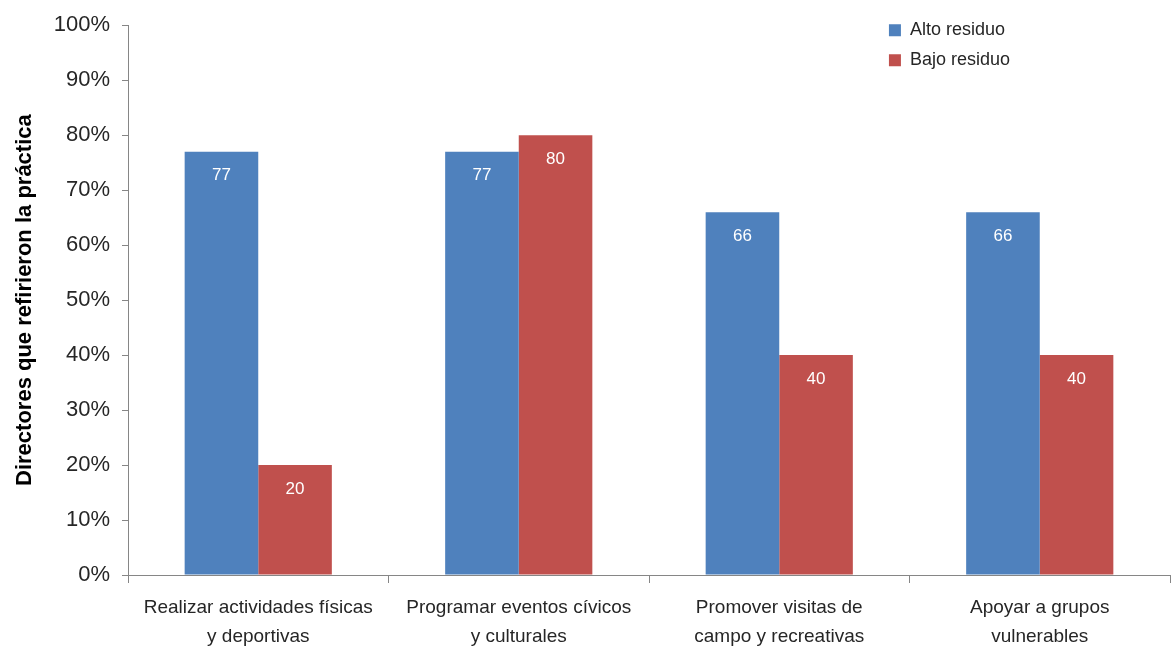 Image resolution: width=1175 pixels, height=647 pixels. What do you see at coordinates (519, 621) in the screenshot?
I see `x-tick-label: Programar eventos cívicos y culturales` at bounding box center [519, 621].